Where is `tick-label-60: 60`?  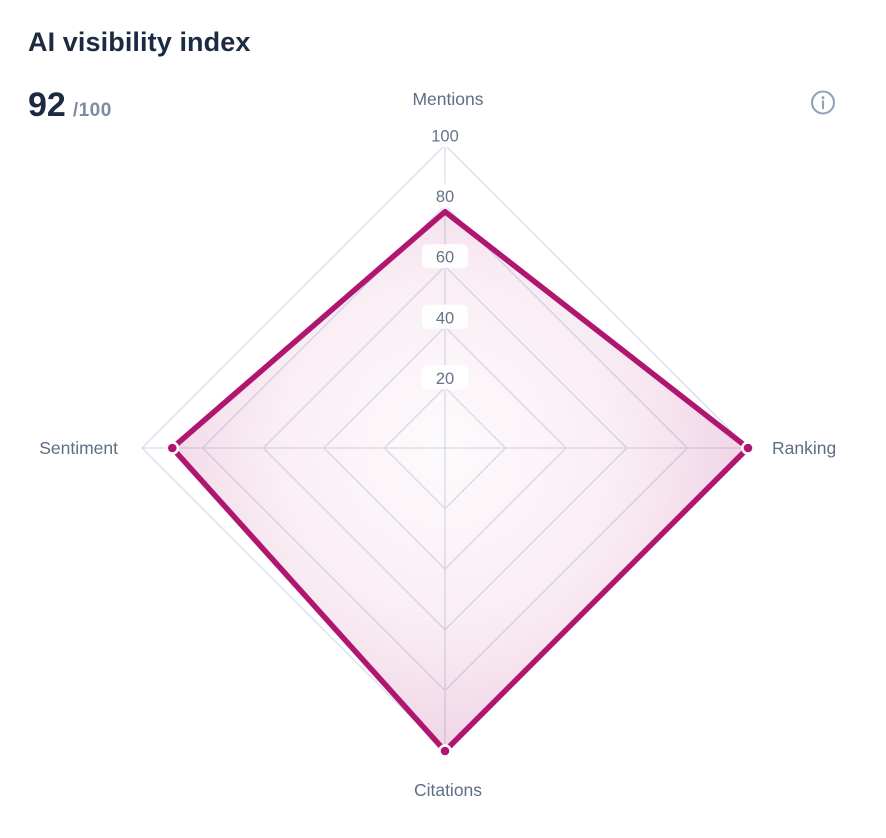 tick-label-60: 60 is located at coordinates (445, 258).